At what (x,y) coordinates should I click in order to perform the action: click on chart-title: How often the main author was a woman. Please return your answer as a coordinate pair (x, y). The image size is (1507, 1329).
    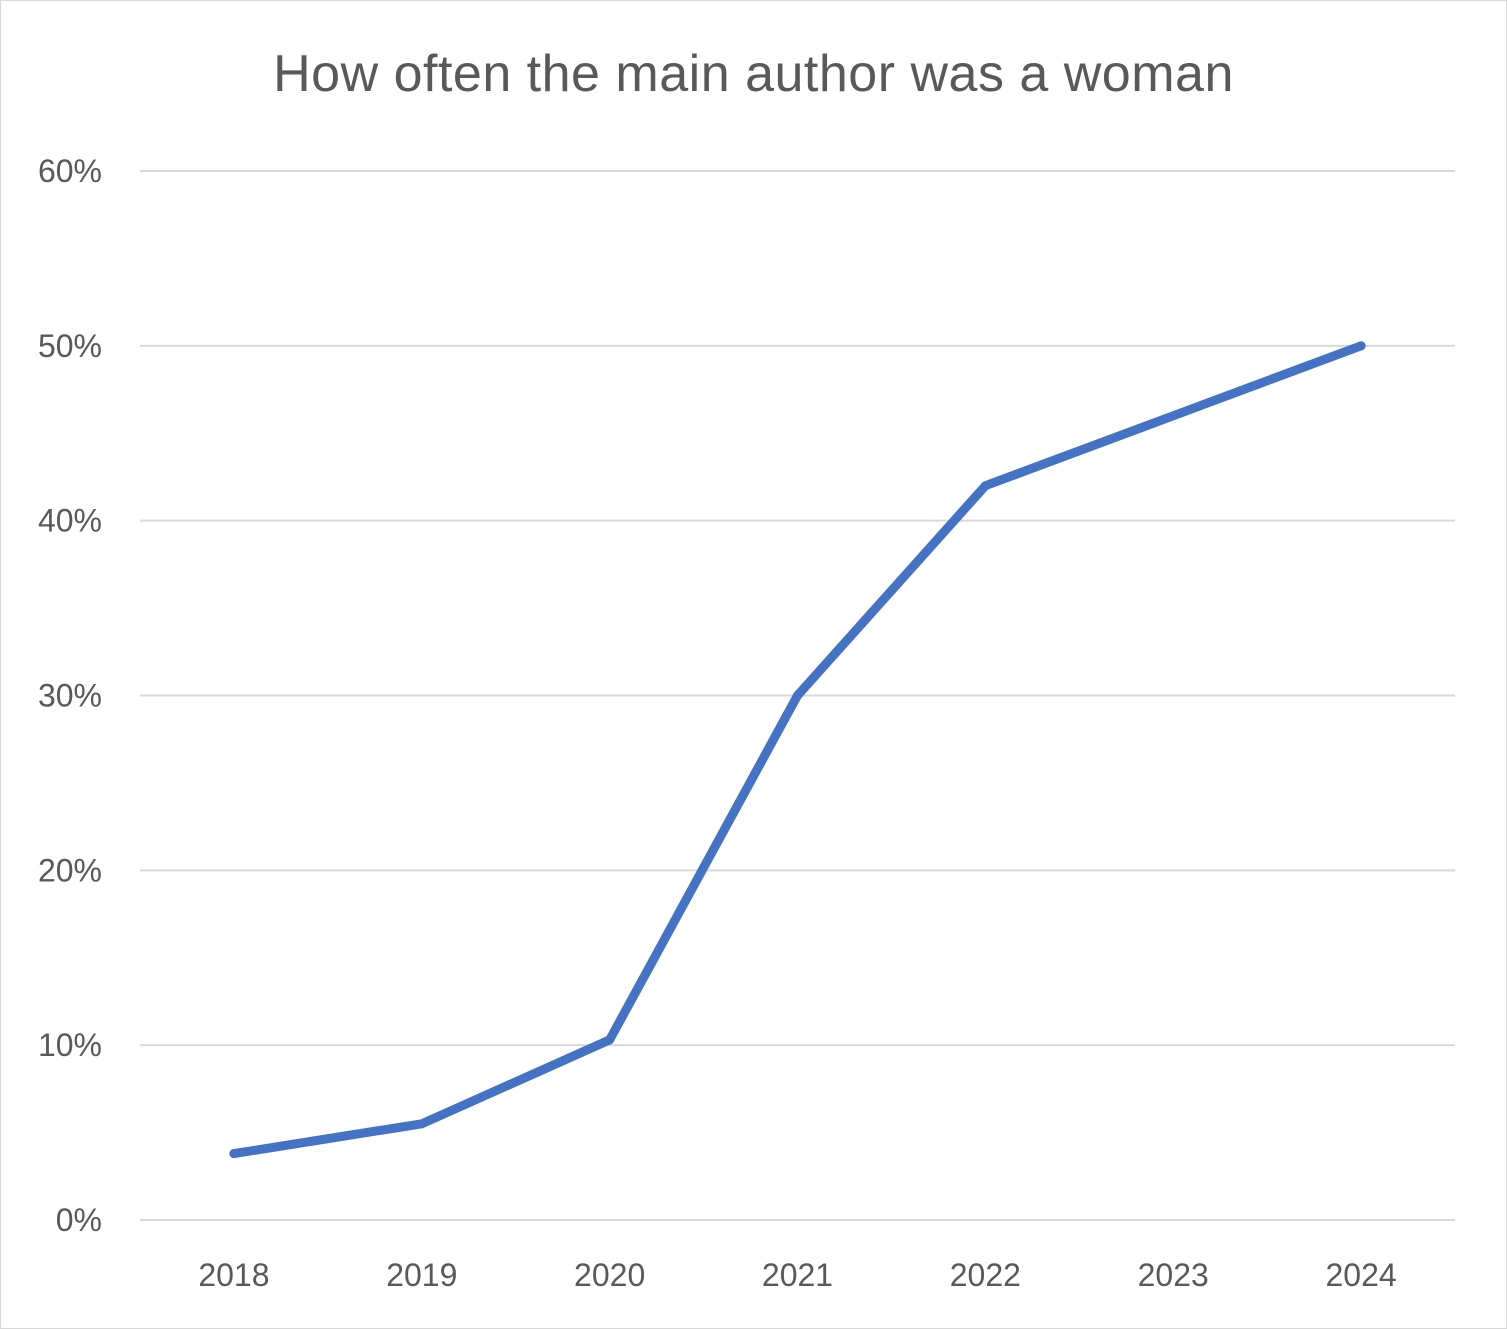
    Looking at the image, I should click on (753, 74).